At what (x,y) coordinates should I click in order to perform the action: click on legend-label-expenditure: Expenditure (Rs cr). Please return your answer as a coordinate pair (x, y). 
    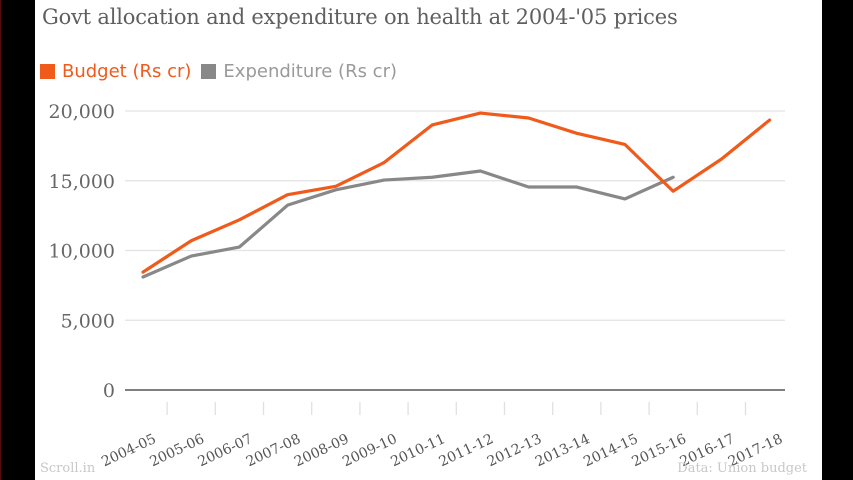
    Looking at the image, I should click on (310, 71).